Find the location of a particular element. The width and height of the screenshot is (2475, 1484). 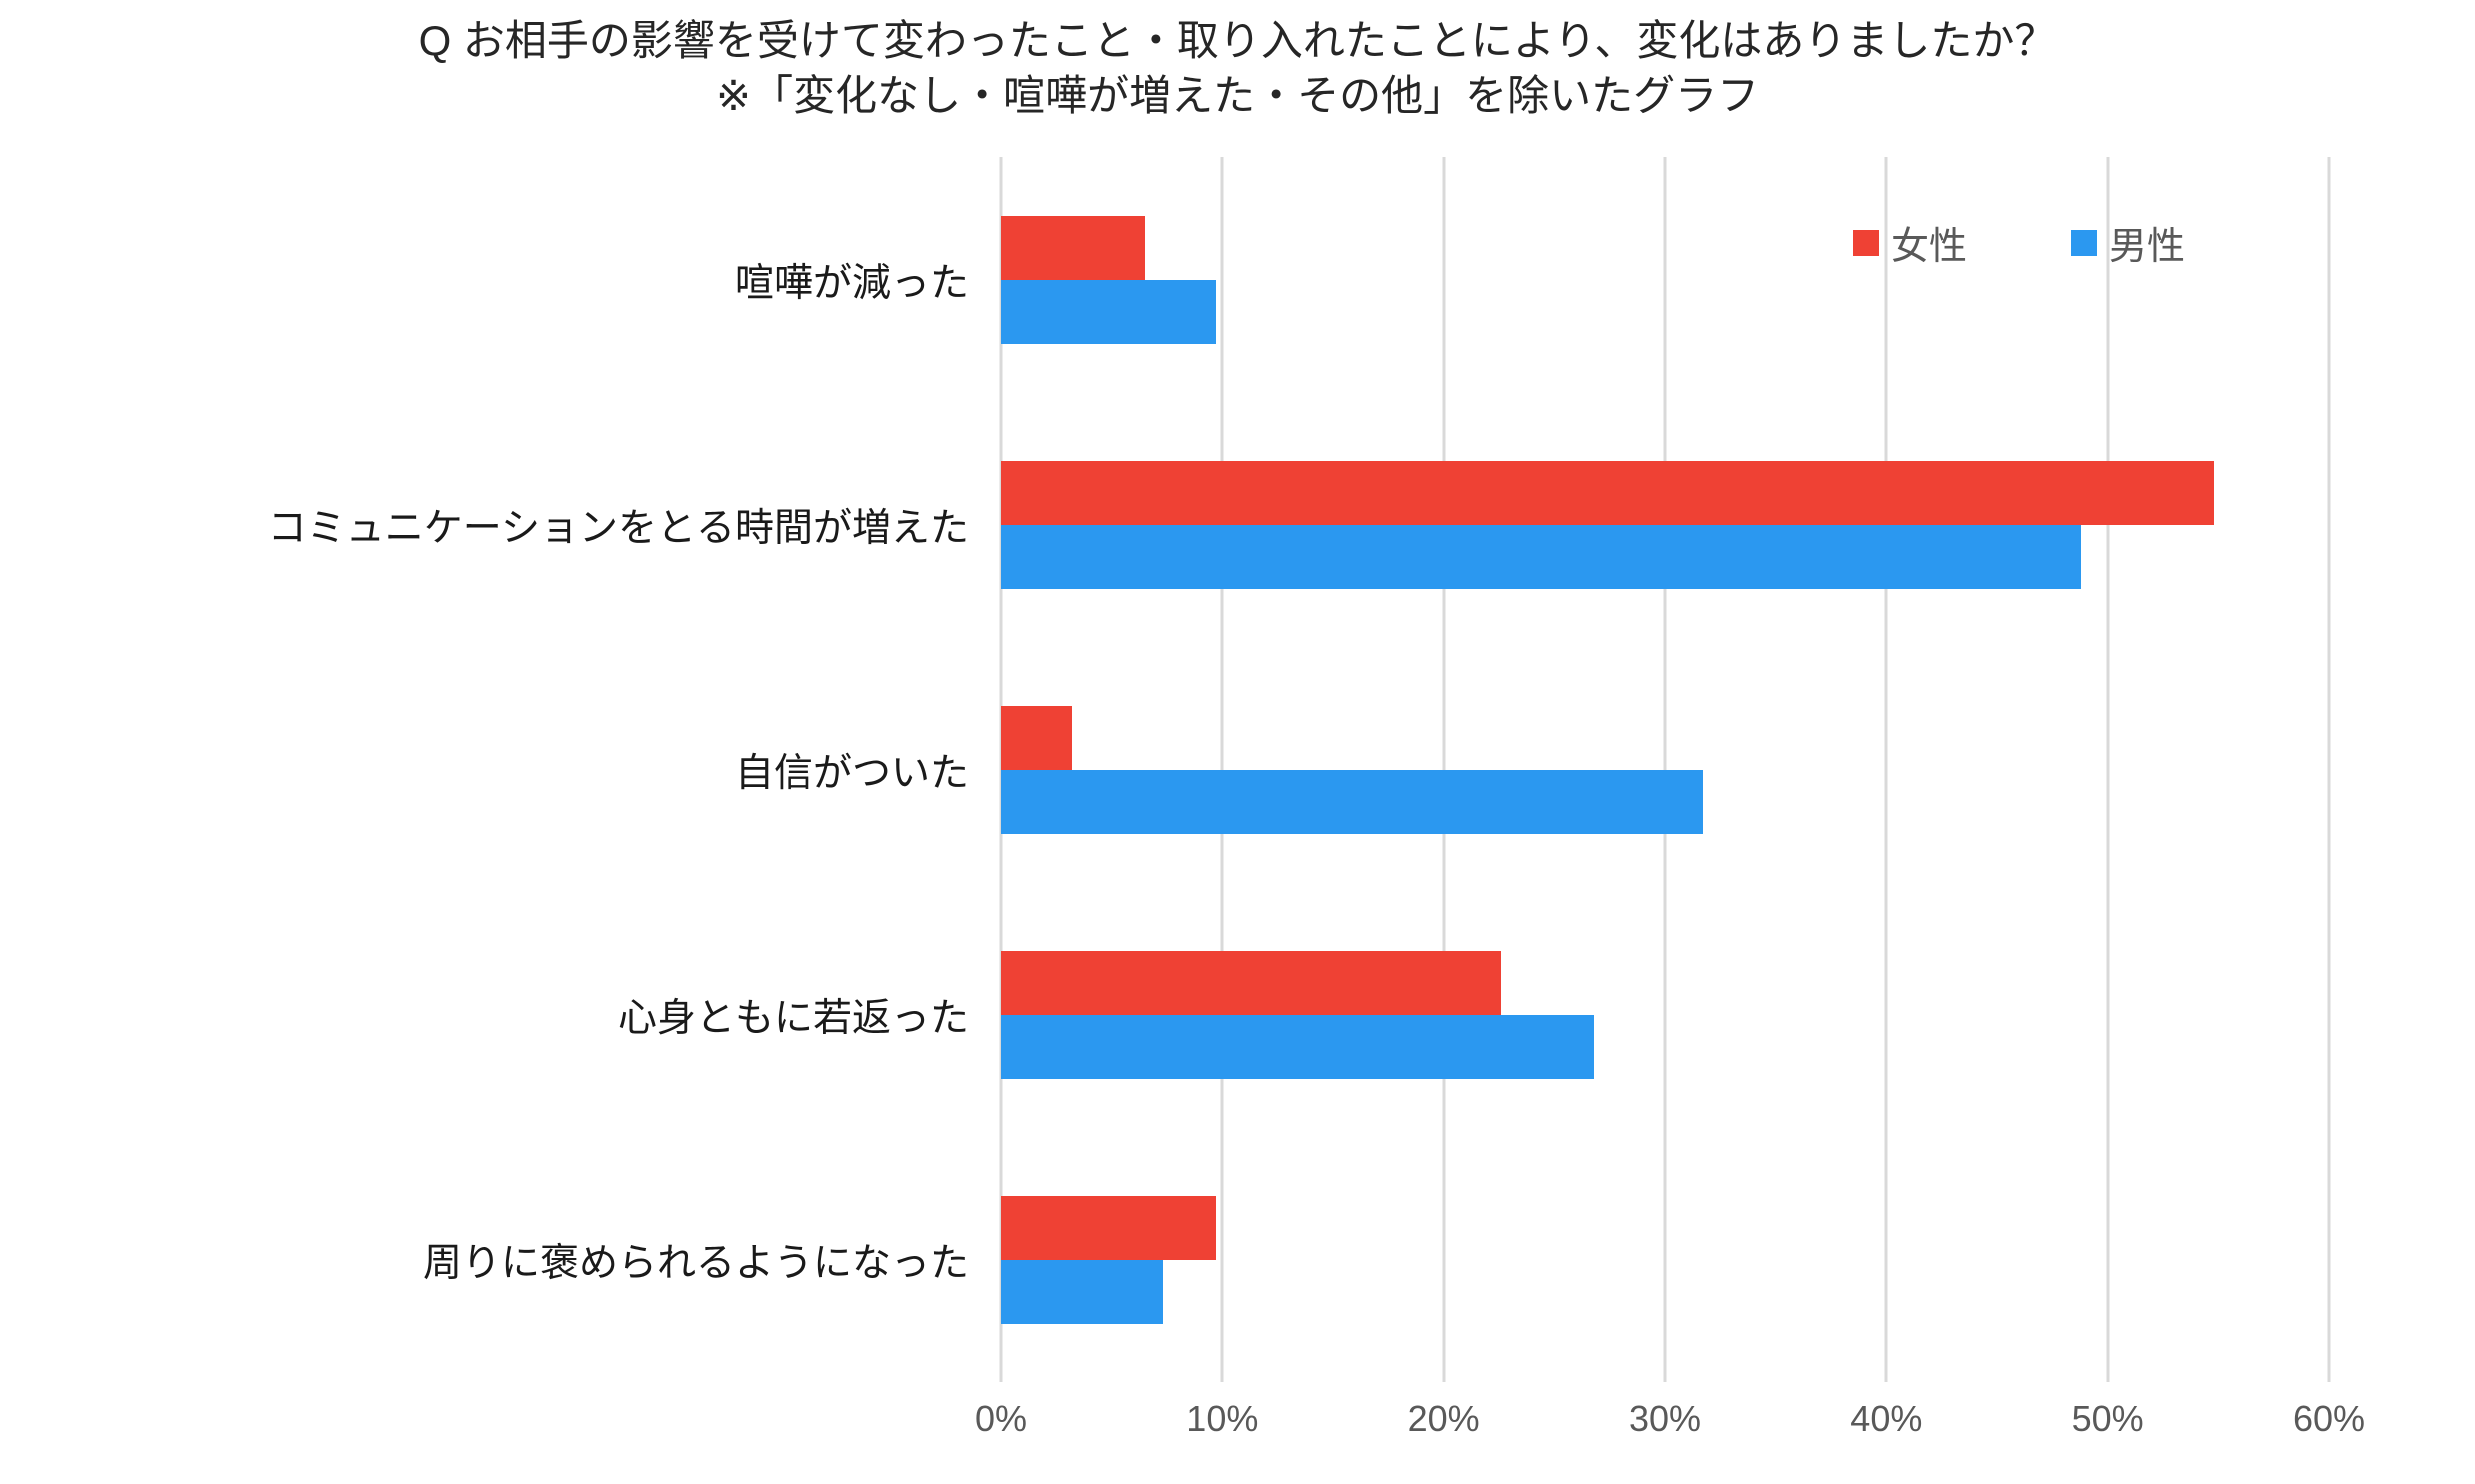

gridline-60% is located at coordinates (2329, 769).